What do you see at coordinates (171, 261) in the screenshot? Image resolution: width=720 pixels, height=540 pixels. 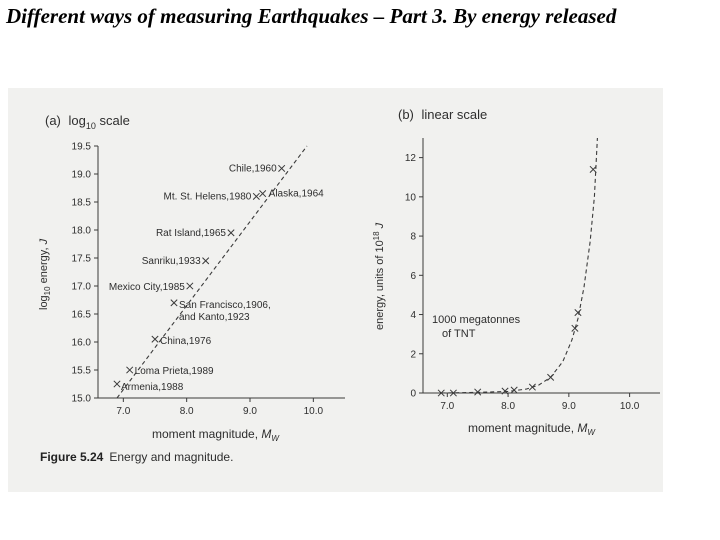 I see `data-point-label: Sanriku,1933` at bounding box center [171, 261].